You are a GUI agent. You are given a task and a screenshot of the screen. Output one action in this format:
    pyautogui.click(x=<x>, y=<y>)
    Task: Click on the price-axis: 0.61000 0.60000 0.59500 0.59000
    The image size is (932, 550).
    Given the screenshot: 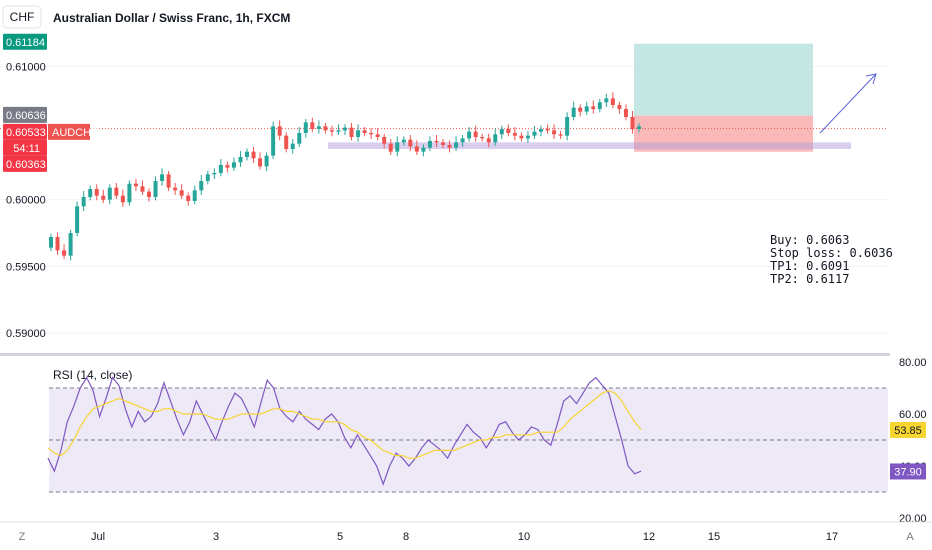 What is the action you would take?
    pyautogui.click(x=26, y=200)
    